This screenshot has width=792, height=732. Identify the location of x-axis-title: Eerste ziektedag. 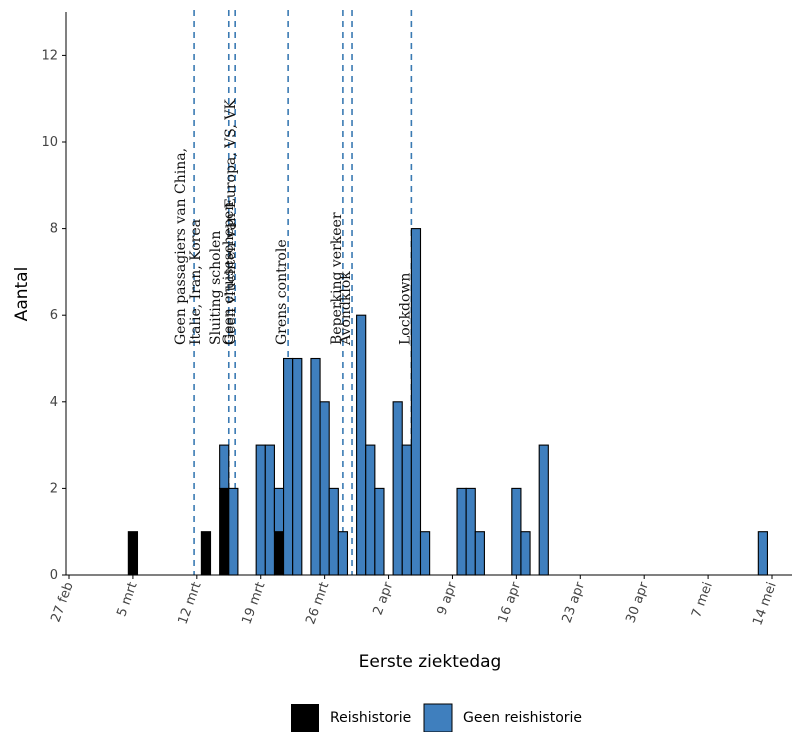
(430, 662).